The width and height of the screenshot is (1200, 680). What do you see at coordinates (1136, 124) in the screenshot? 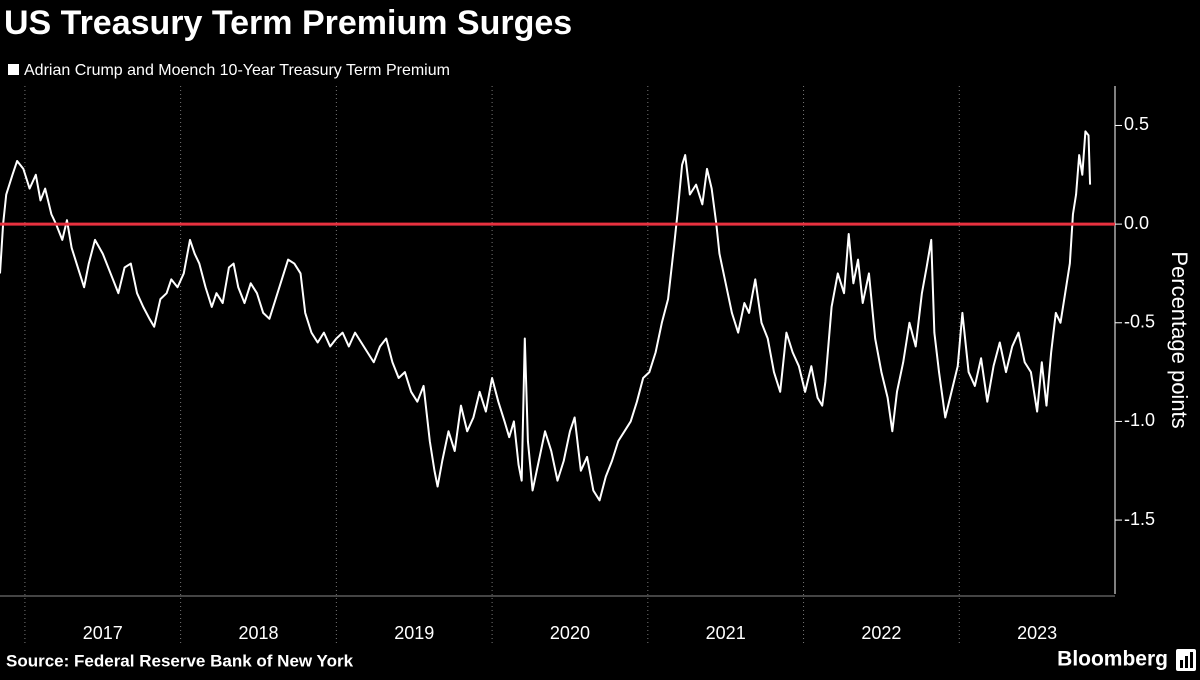
I see `y-tick-label: 0.5` at bounding box center [1136, 124].